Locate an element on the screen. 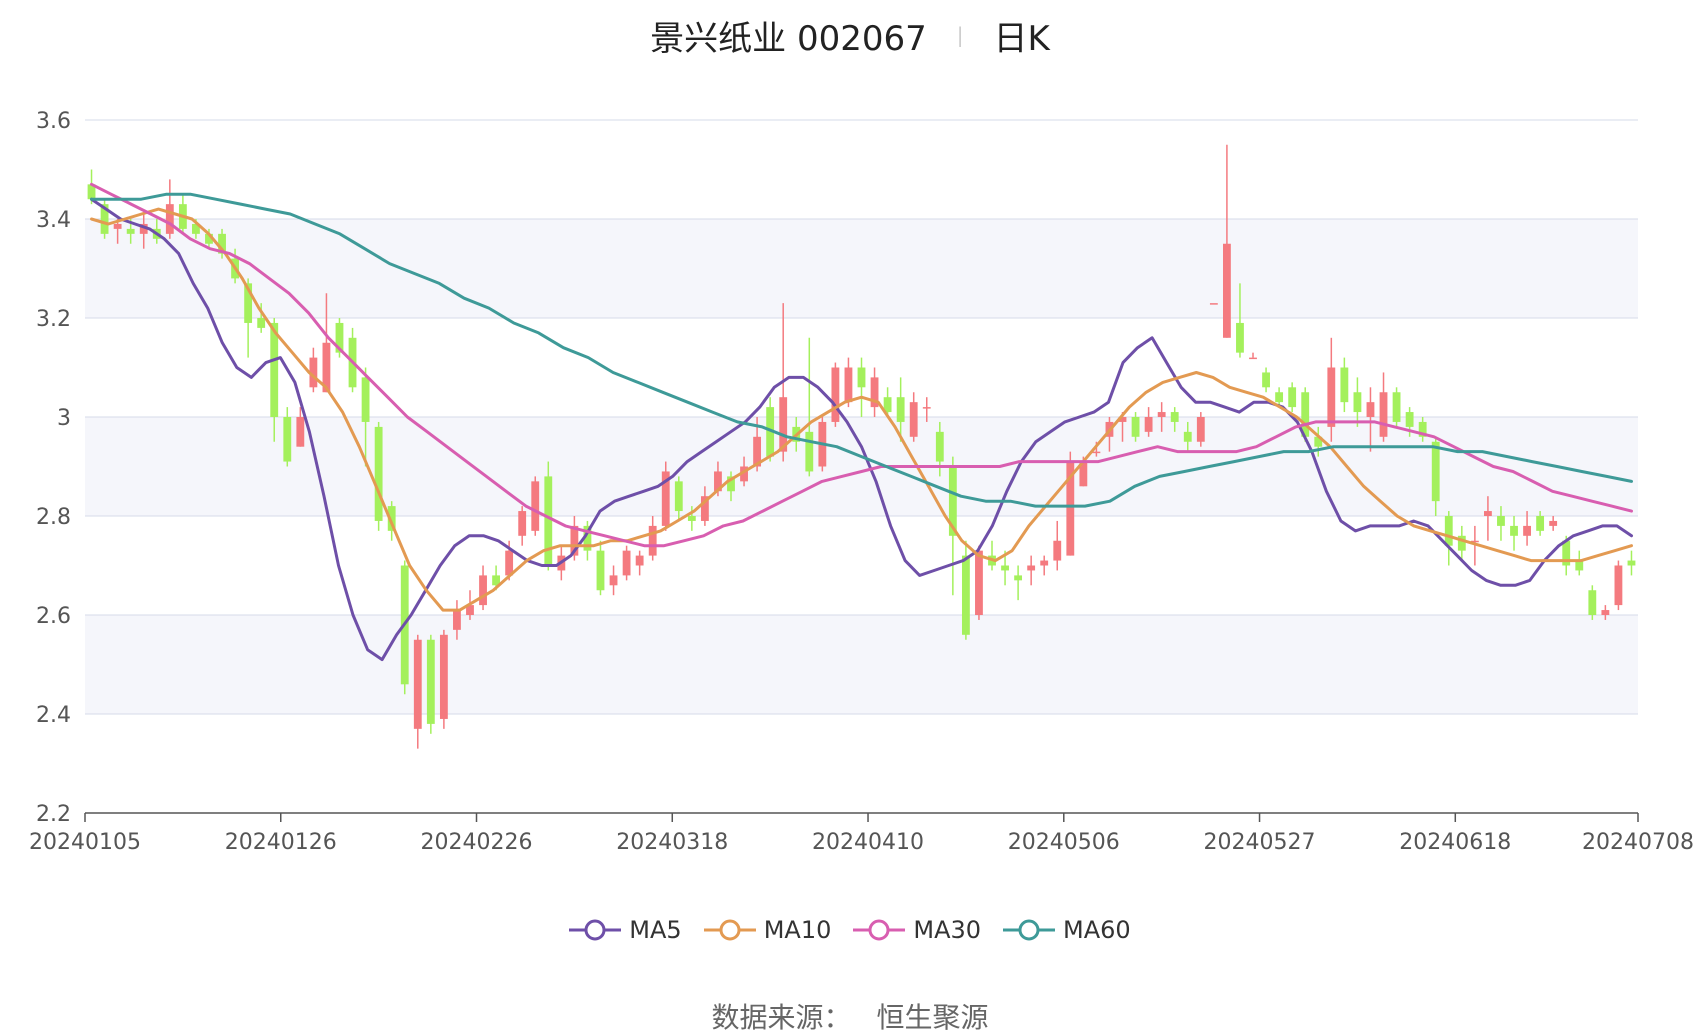  legend-item-ma30: MA30 is located at coordinates (917, 930).